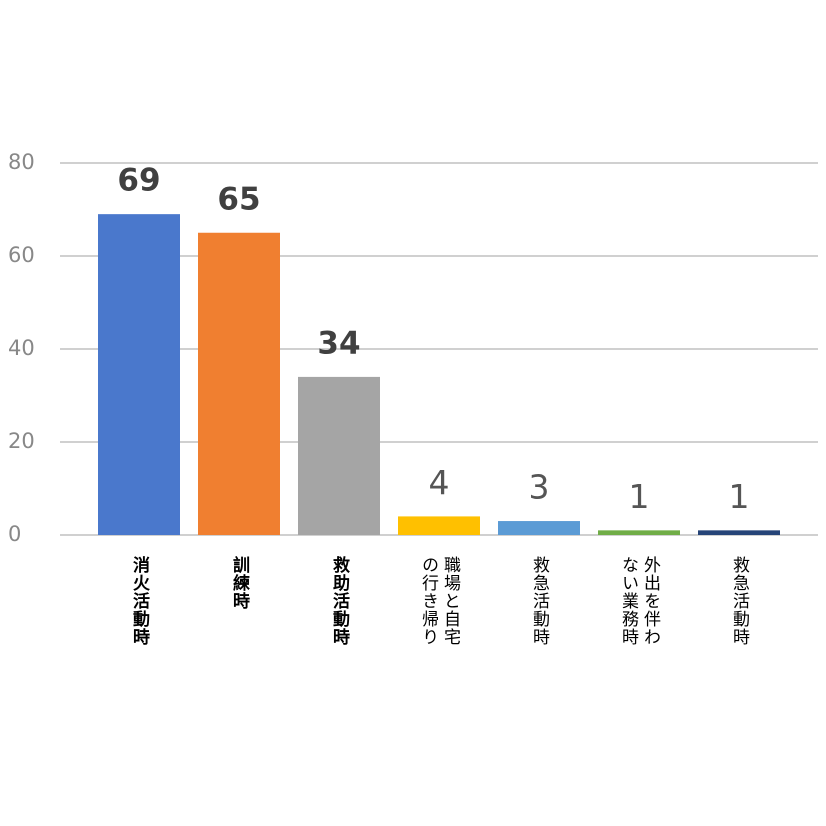  What do you see at coordinates (539, 487) in the screenshot?
I see `data-label: 3` at bounding box center [539, 487].